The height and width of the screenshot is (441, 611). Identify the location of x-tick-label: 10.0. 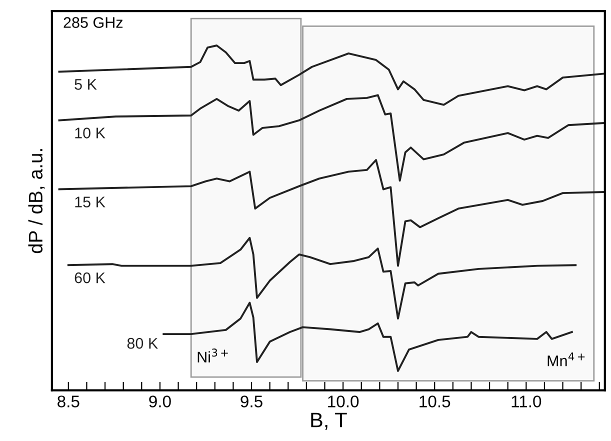
(343, 402).